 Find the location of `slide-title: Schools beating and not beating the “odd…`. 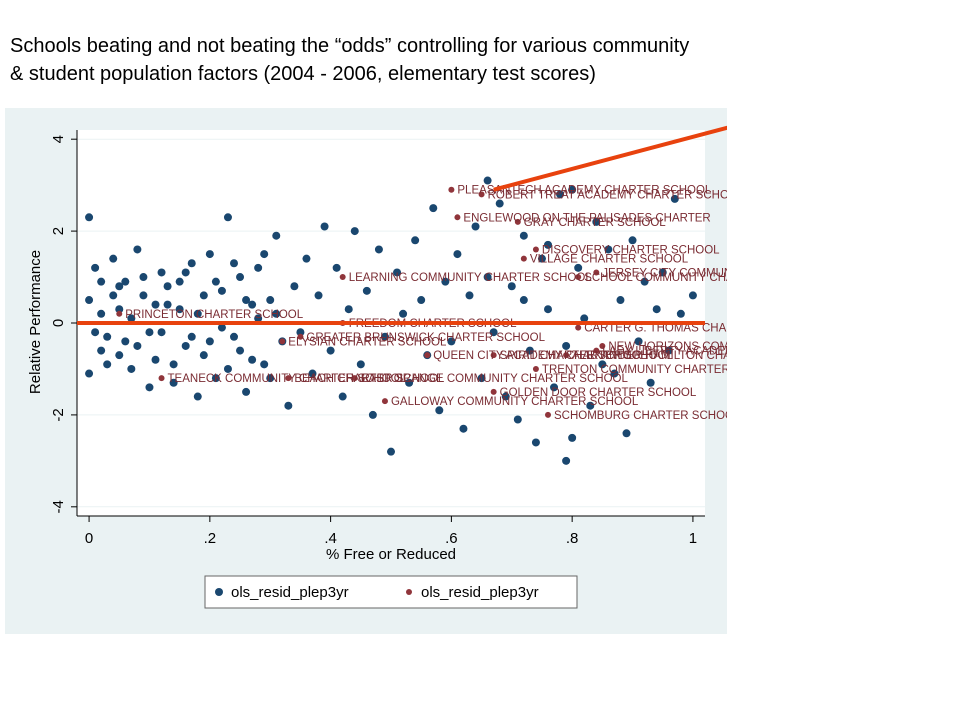

slide-title: Schools beating and not beating the “odd… is located at coordinates (460, 60).